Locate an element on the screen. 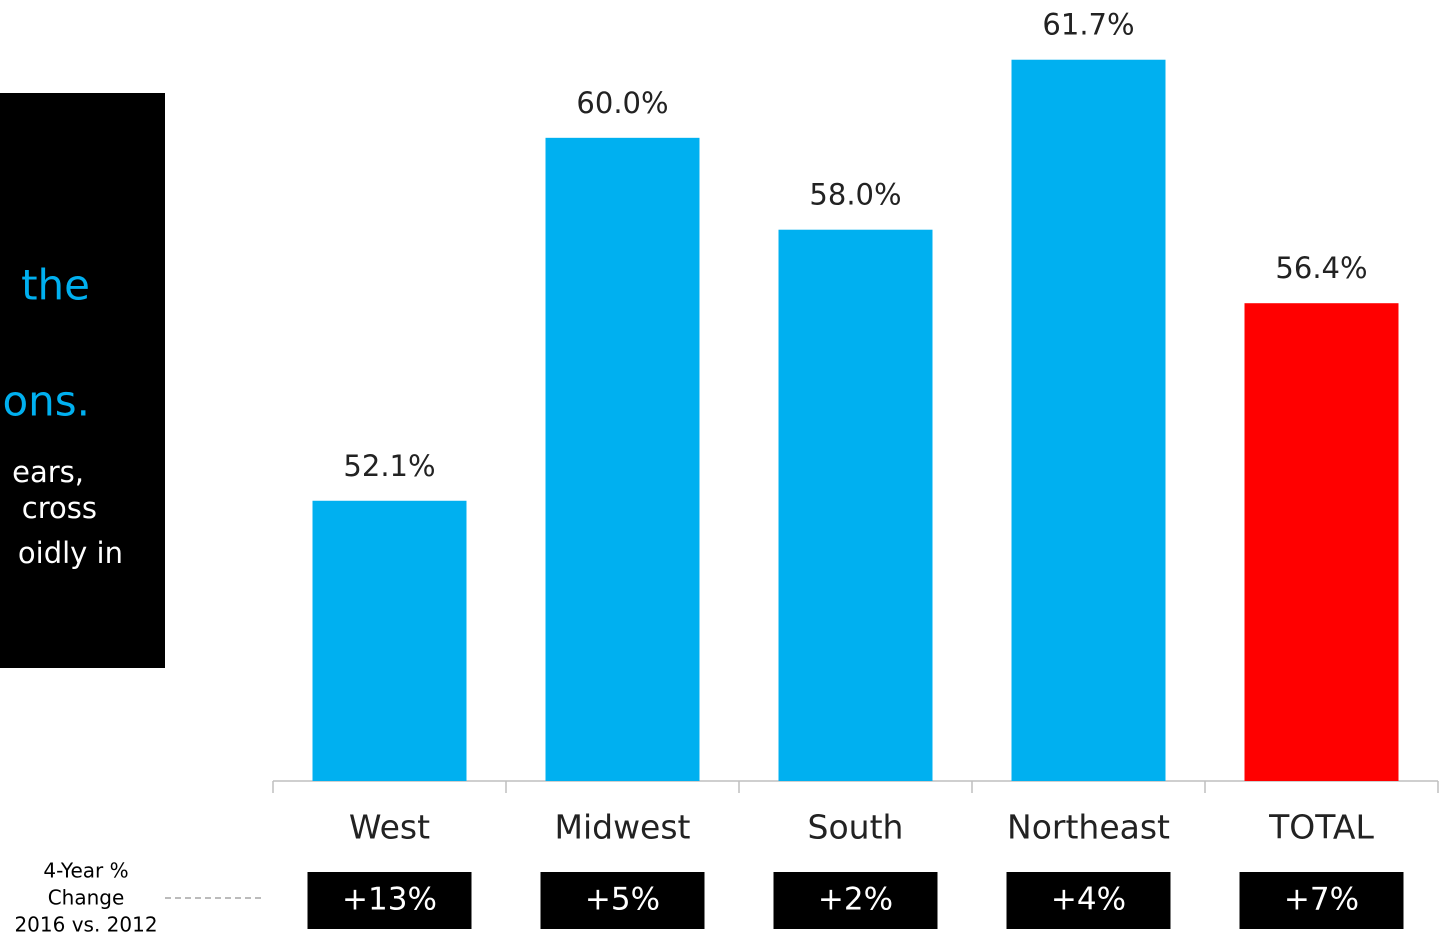  panel-body: ears, is located at coordinates (48, 472).